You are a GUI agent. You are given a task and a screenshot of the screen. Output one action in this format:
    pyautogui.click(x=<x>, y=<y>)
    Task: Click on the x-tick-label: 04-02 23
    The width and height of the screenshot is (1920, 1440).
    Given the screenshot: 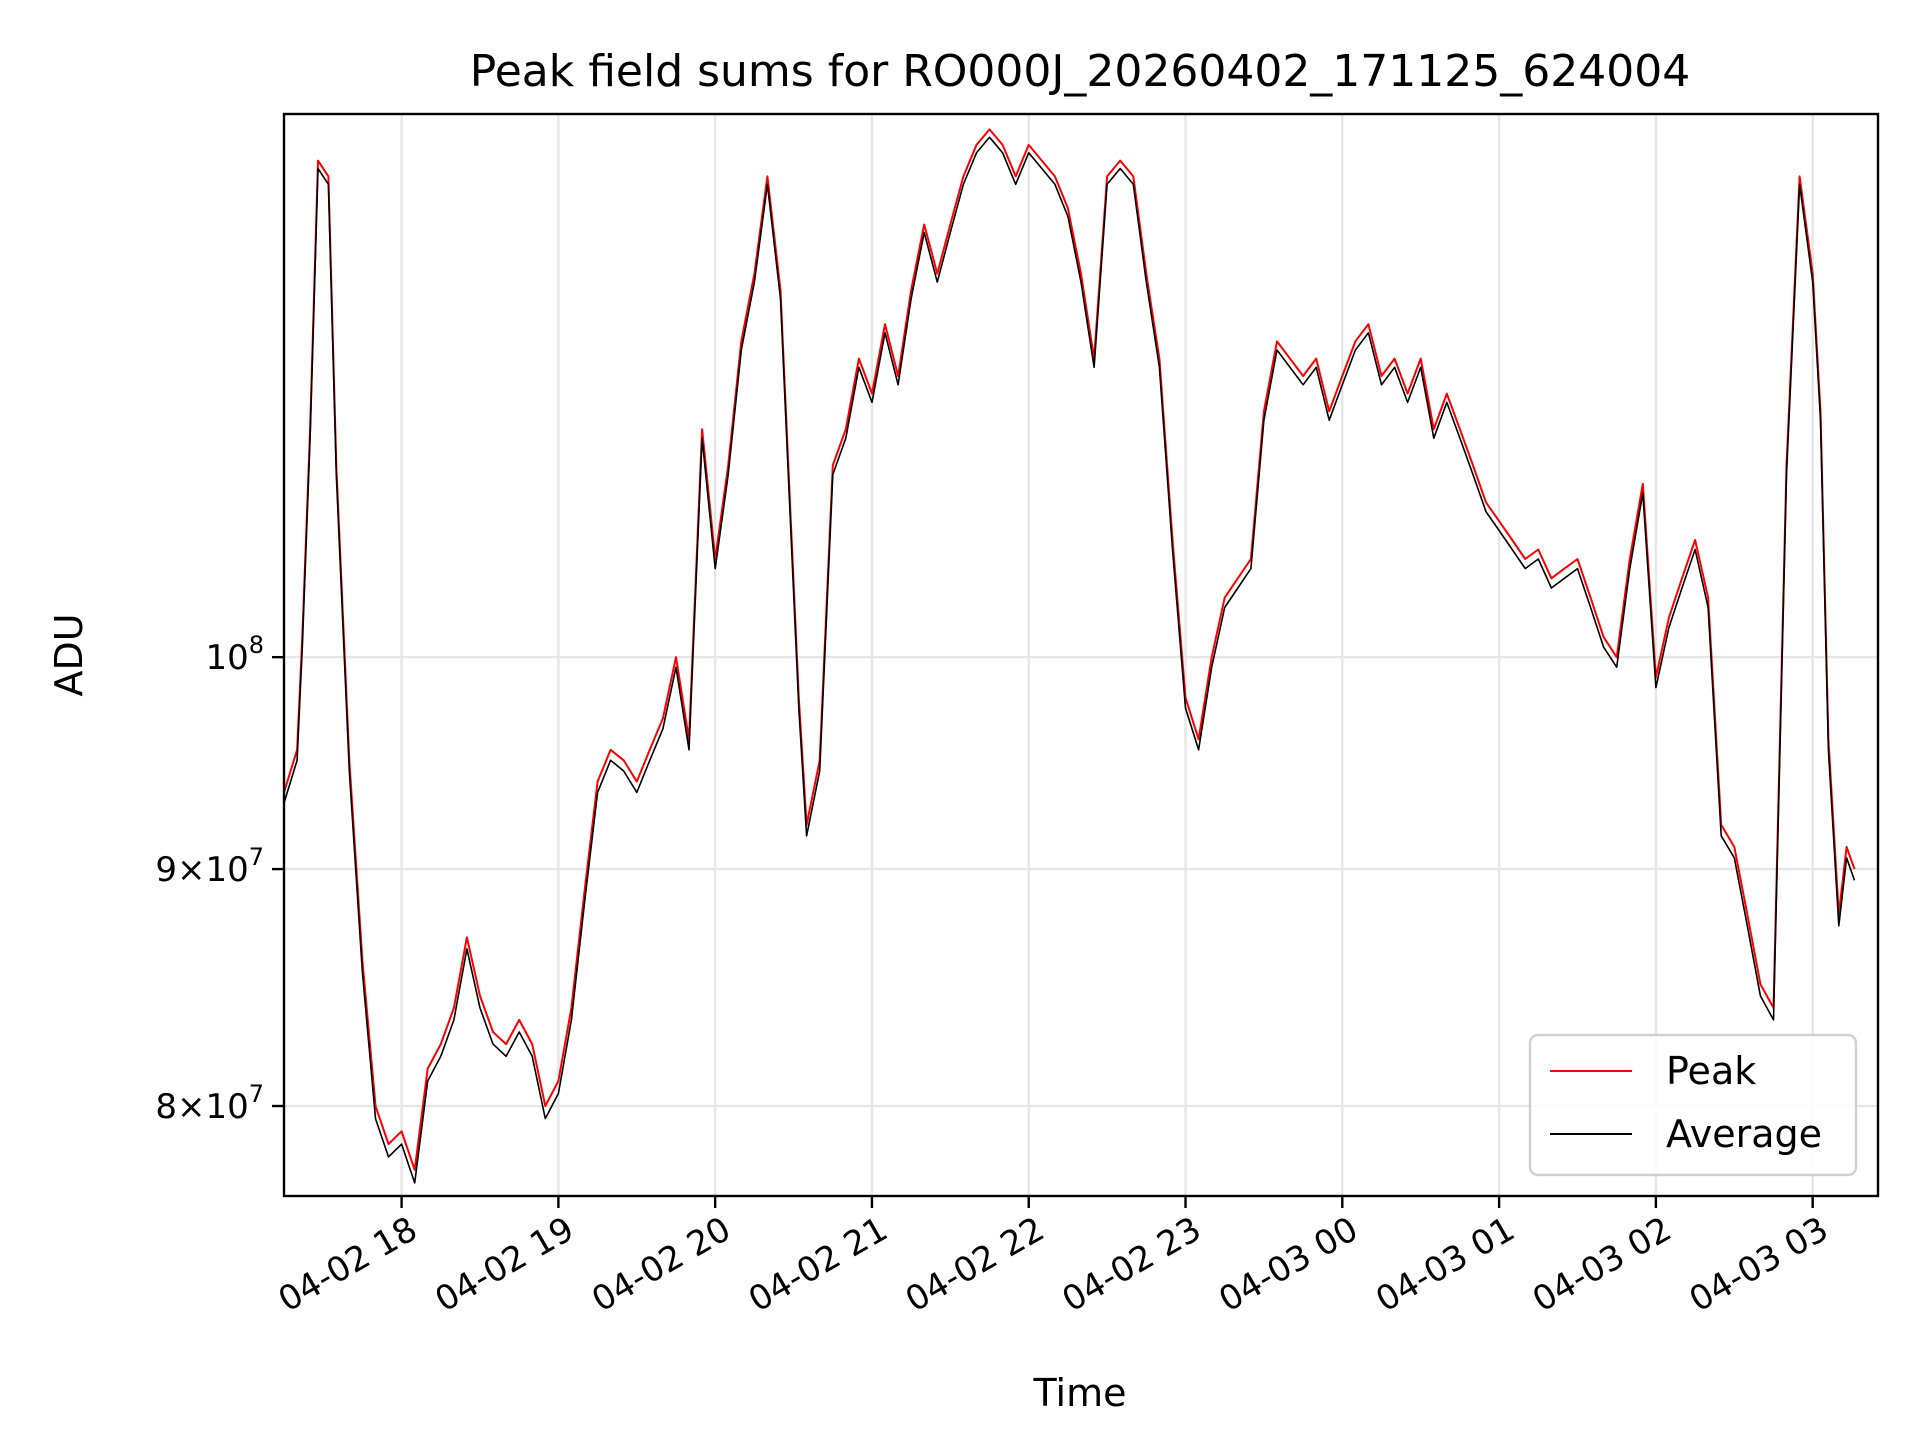 What is the action you would take?
    pyautogui.click(x=1132, y=1264)
    